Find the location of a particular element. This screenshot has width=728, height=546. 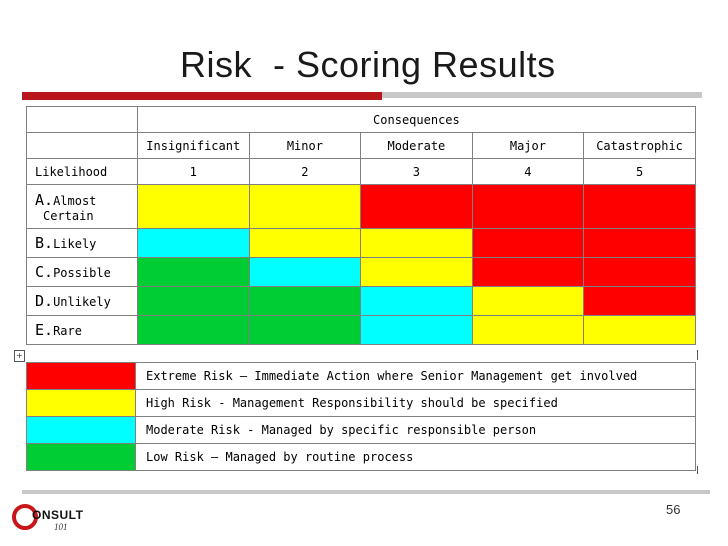

score-5: 5 is located at coordinates (639, 171).